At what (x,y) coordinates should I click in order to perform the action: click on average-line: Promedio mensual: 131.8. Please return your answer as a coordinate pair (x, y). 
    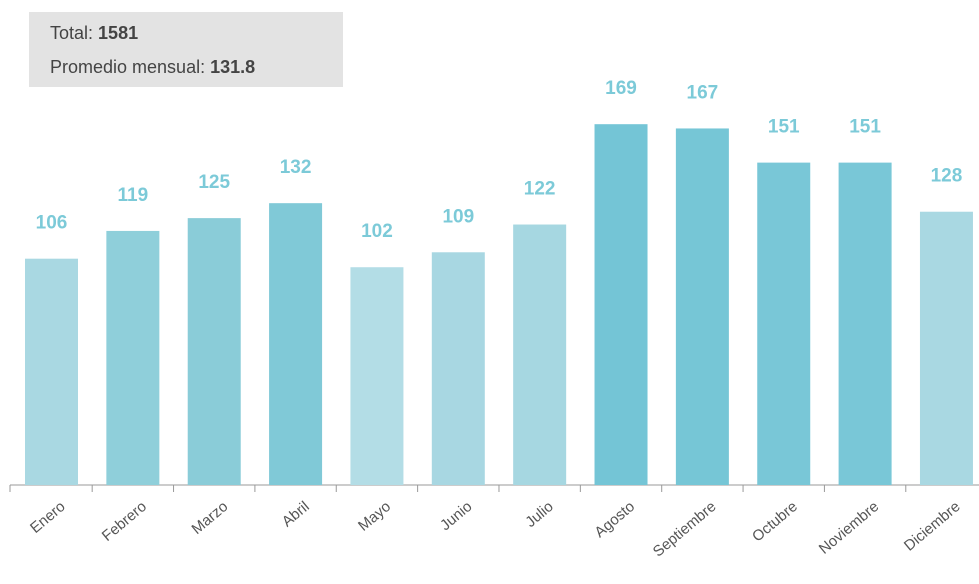
    Looking at the image, I should click on (152, 67).